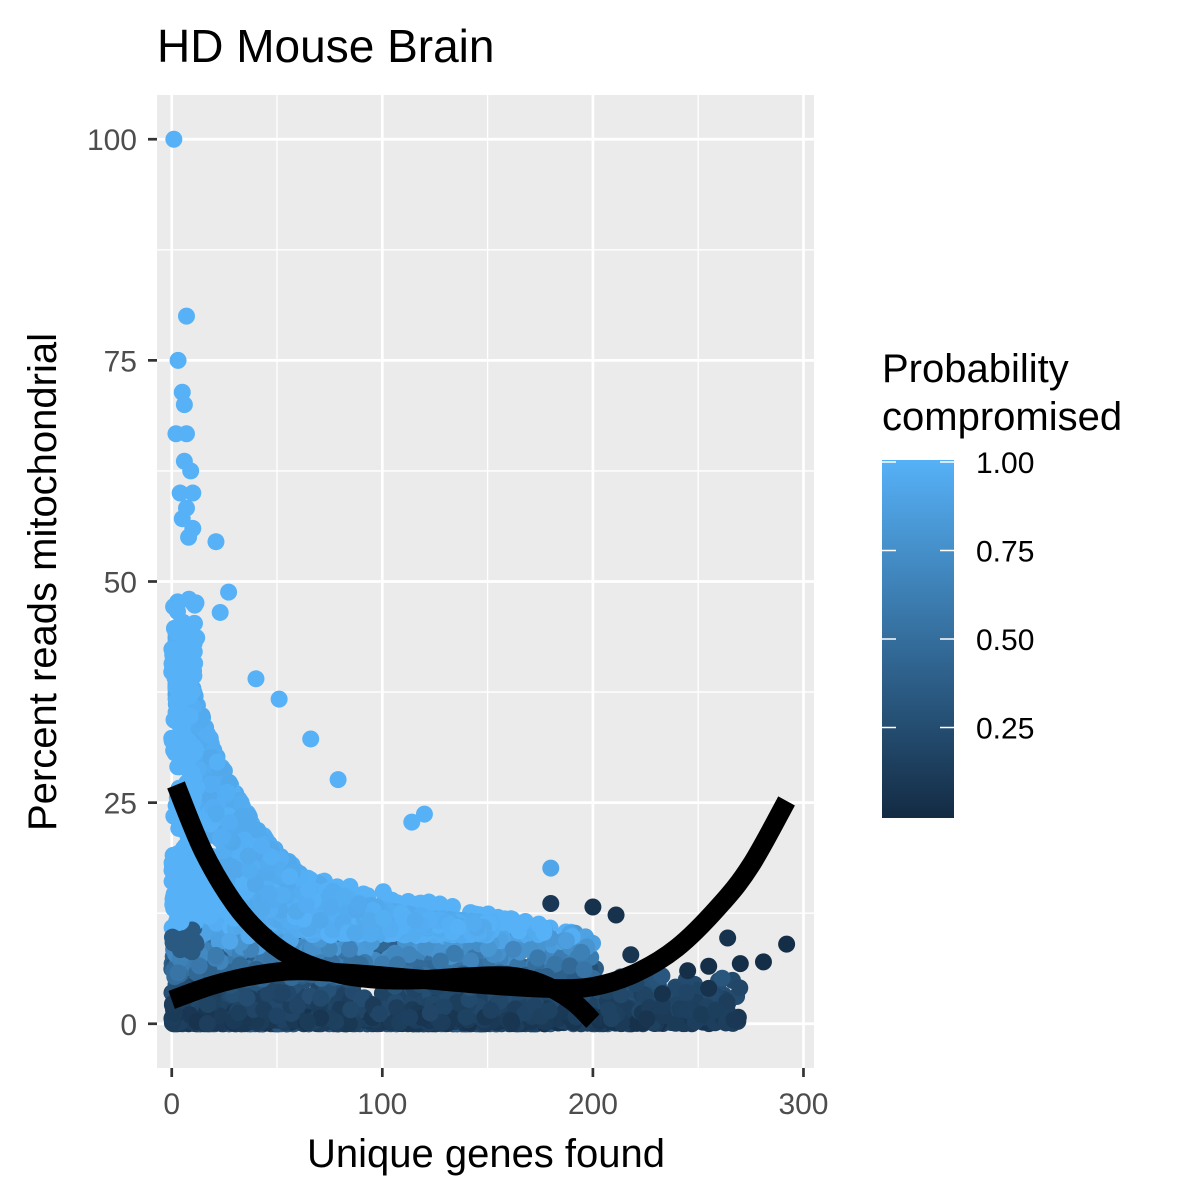 The image size is (1200, 1200). I want to click on y-tick-label-1: 25, so click(120, 804).